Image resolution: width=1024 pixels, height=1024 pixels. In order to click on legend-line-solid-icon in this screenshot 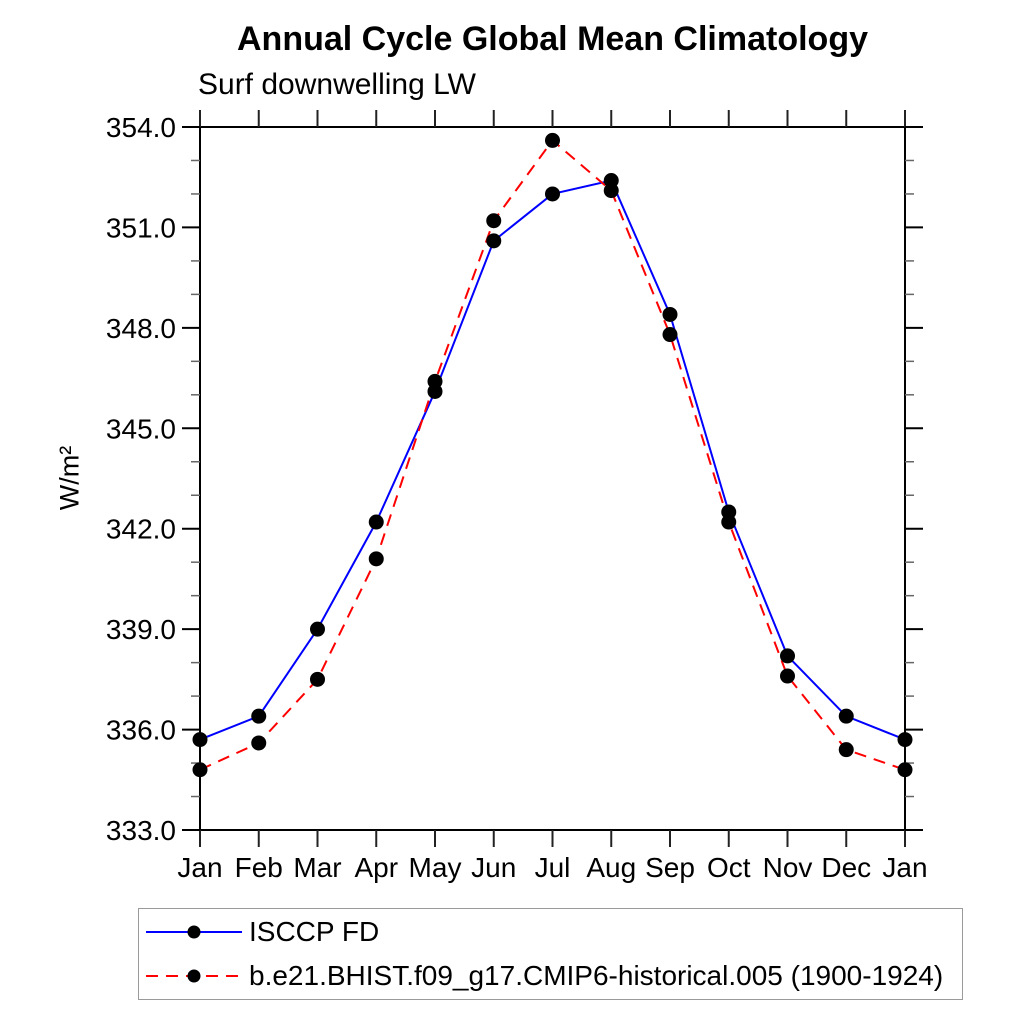, I will do `click(194, 932)`.